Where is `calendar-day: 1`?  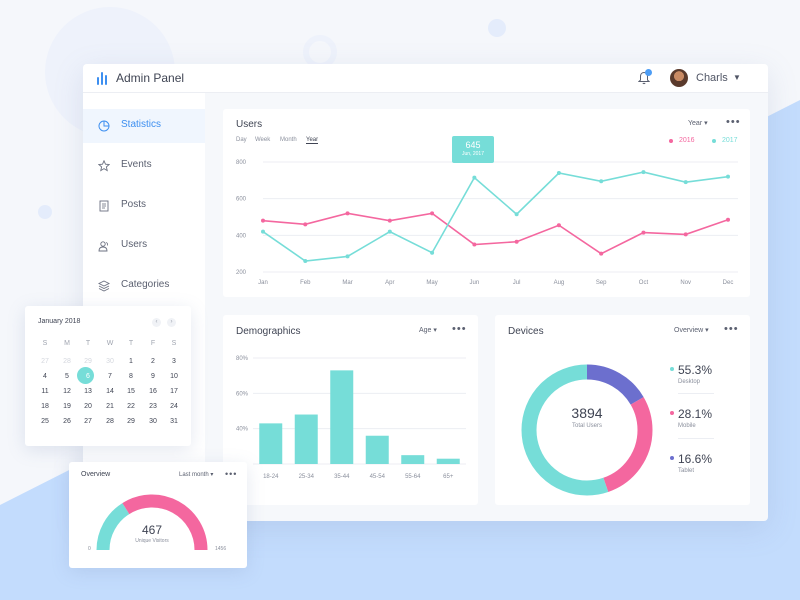 calendar-day: 1 is located at coordinates (131, 361).